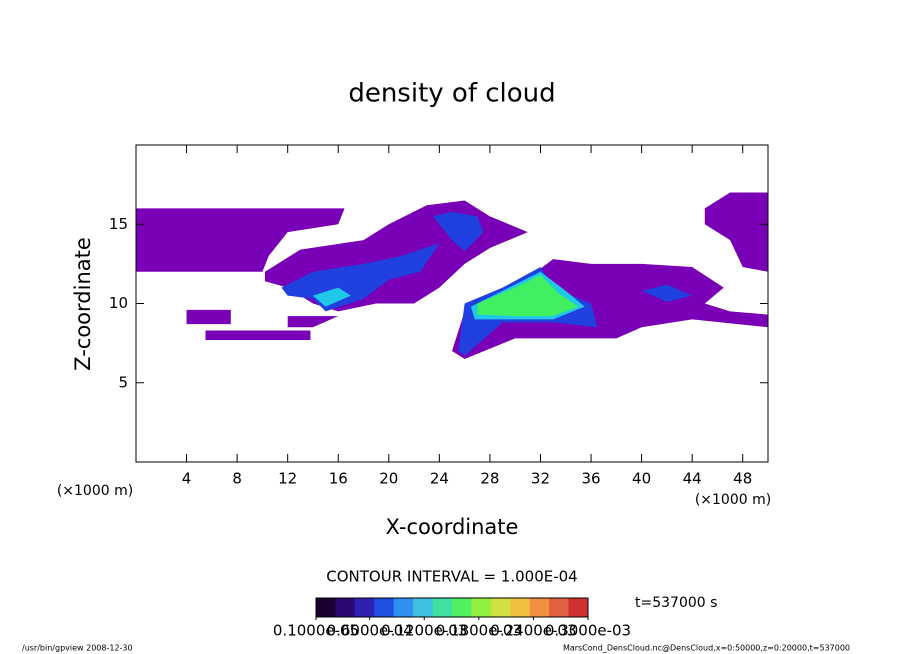 The image size is (904, 654). I want to click on x-tick-label: 44, so click(692, 479).